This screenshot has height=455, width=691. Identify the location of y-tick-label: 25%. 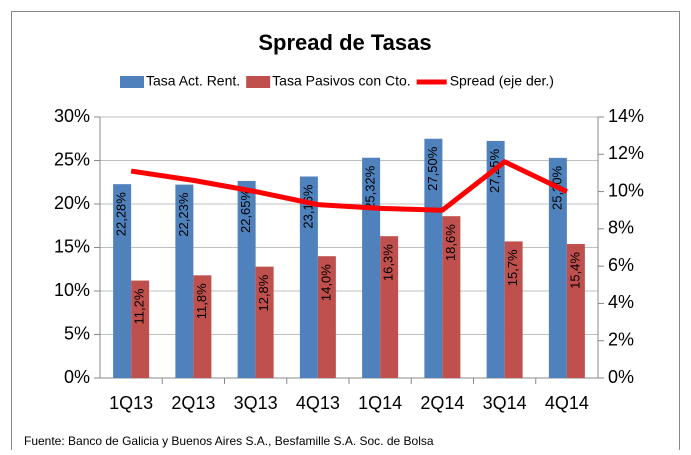
(72, 159).